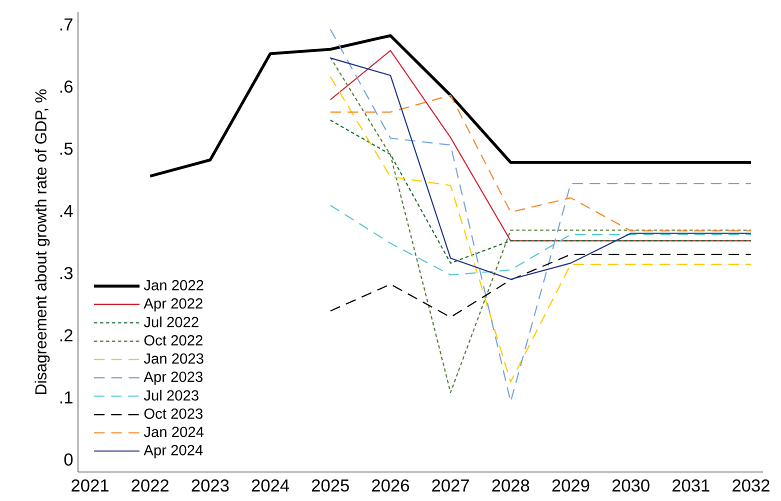  Describe the element at coordinates (173, 413) in the screenshot. I see `legend-label: Oct 2023` at that location.